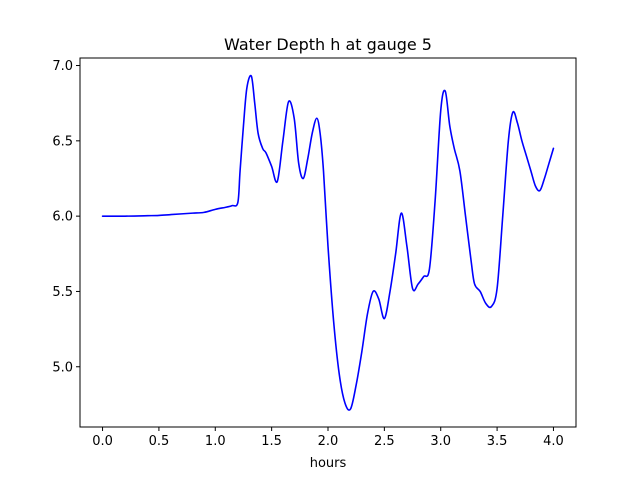 This screenshot has height=480, width=640. I want to click on x-tick-label: 1.5, so click(271, 441).